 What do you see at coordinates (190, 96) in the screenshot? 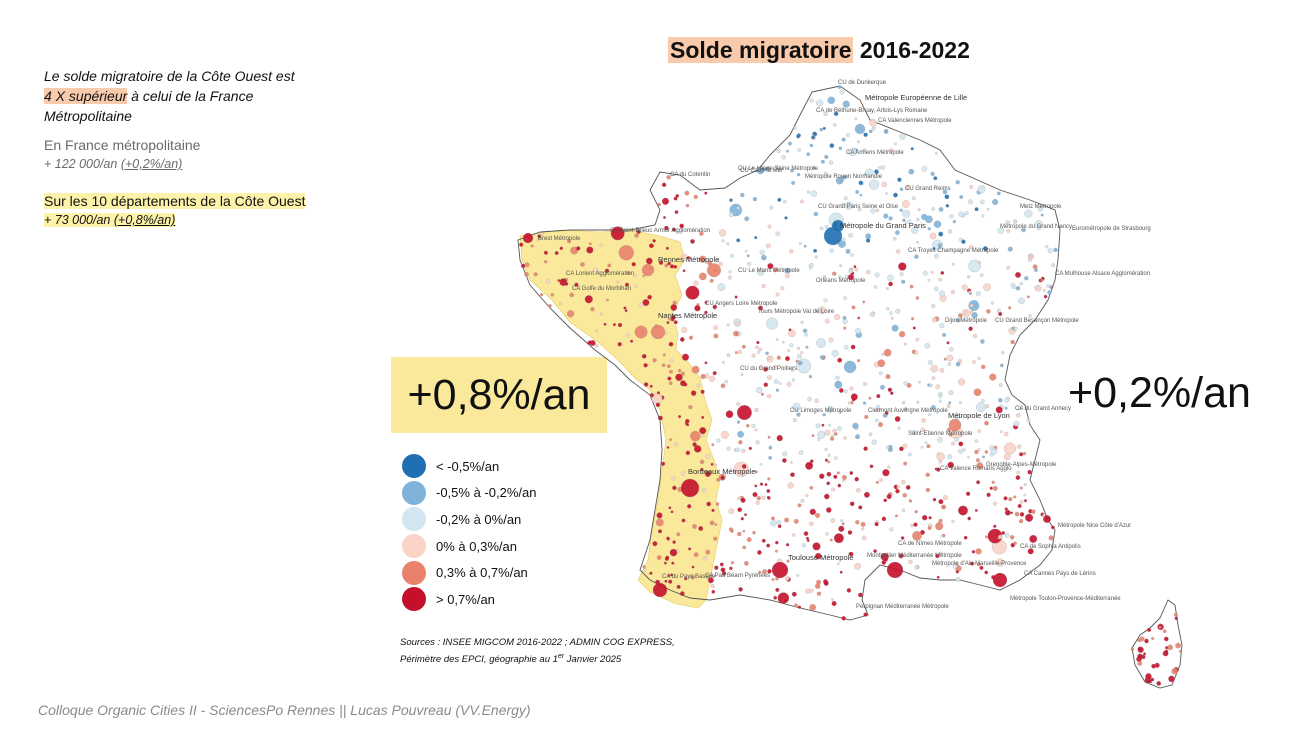
I see `intro-line-2-rest: à celui de la France` at bounding box center [190, 96].